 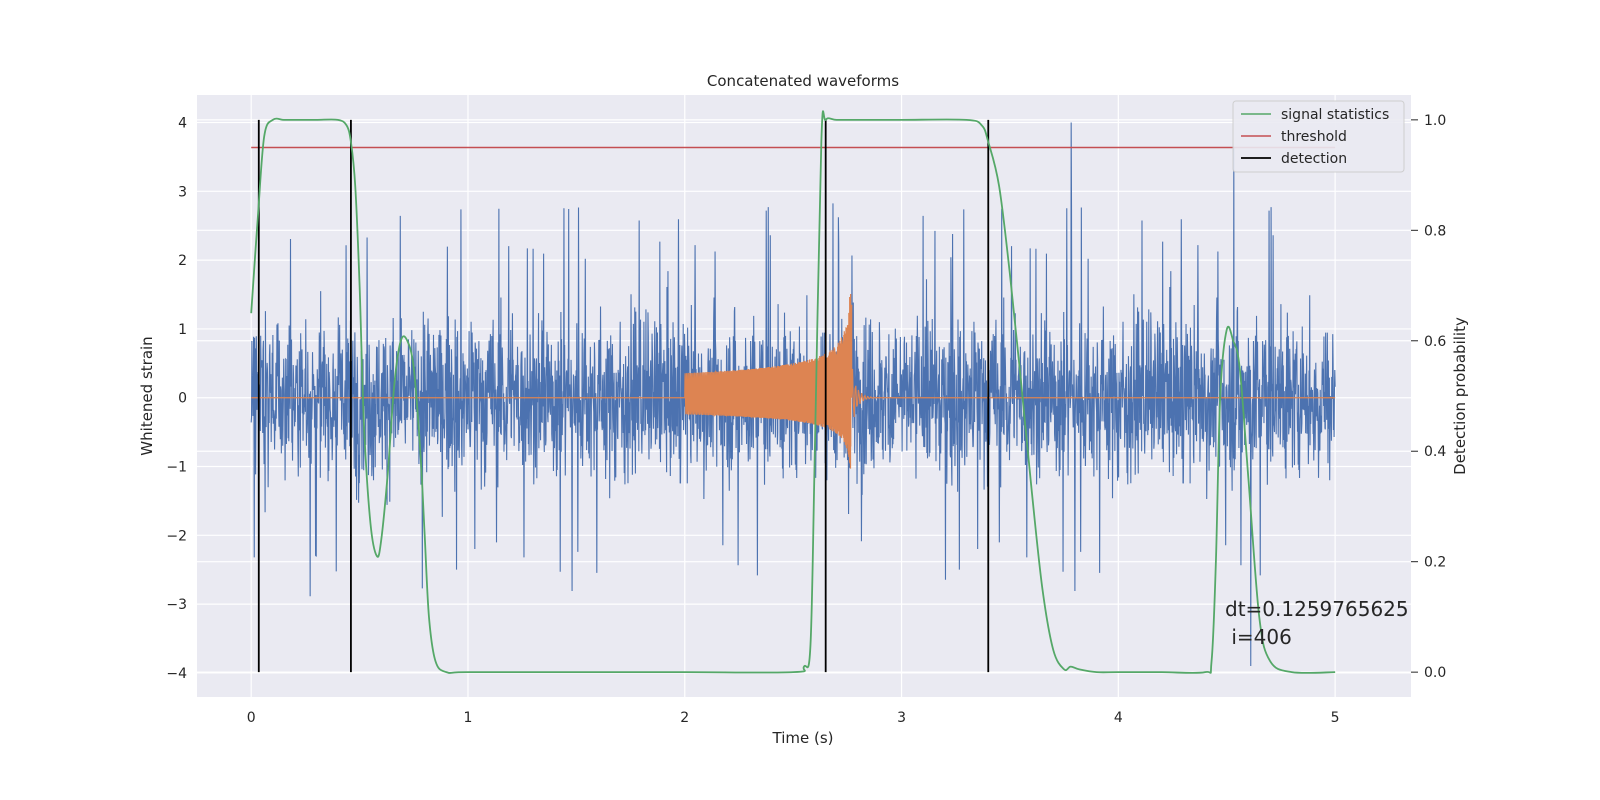 I want to click on template-line, so click(x=793, y=381).